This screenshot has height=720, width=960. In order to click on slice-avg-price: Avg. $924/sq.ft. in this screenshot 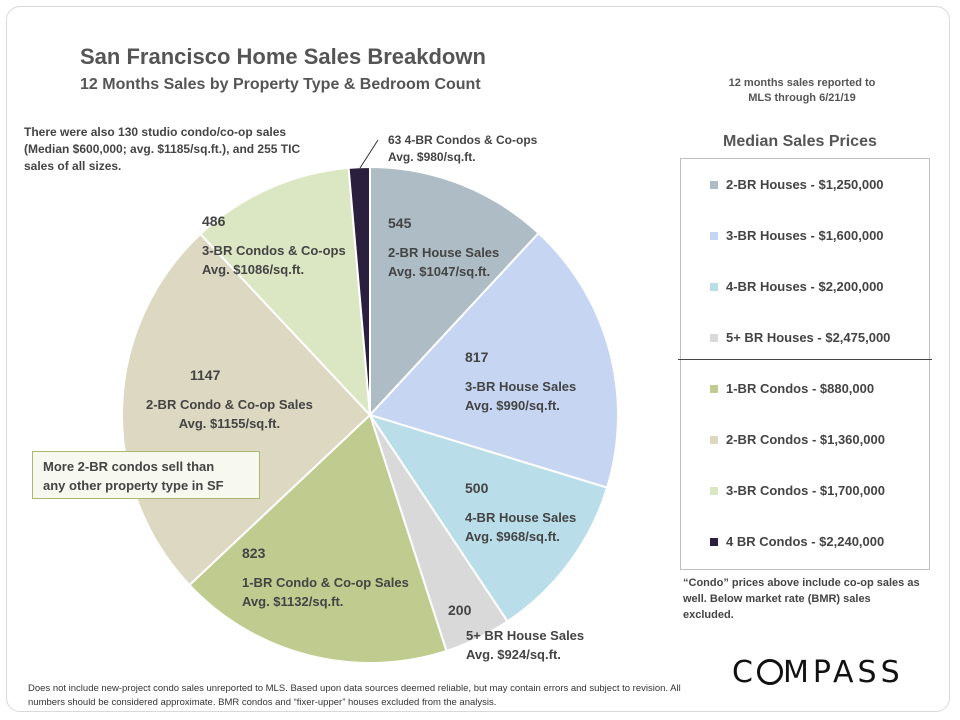, I will do `click(513, 654)`.